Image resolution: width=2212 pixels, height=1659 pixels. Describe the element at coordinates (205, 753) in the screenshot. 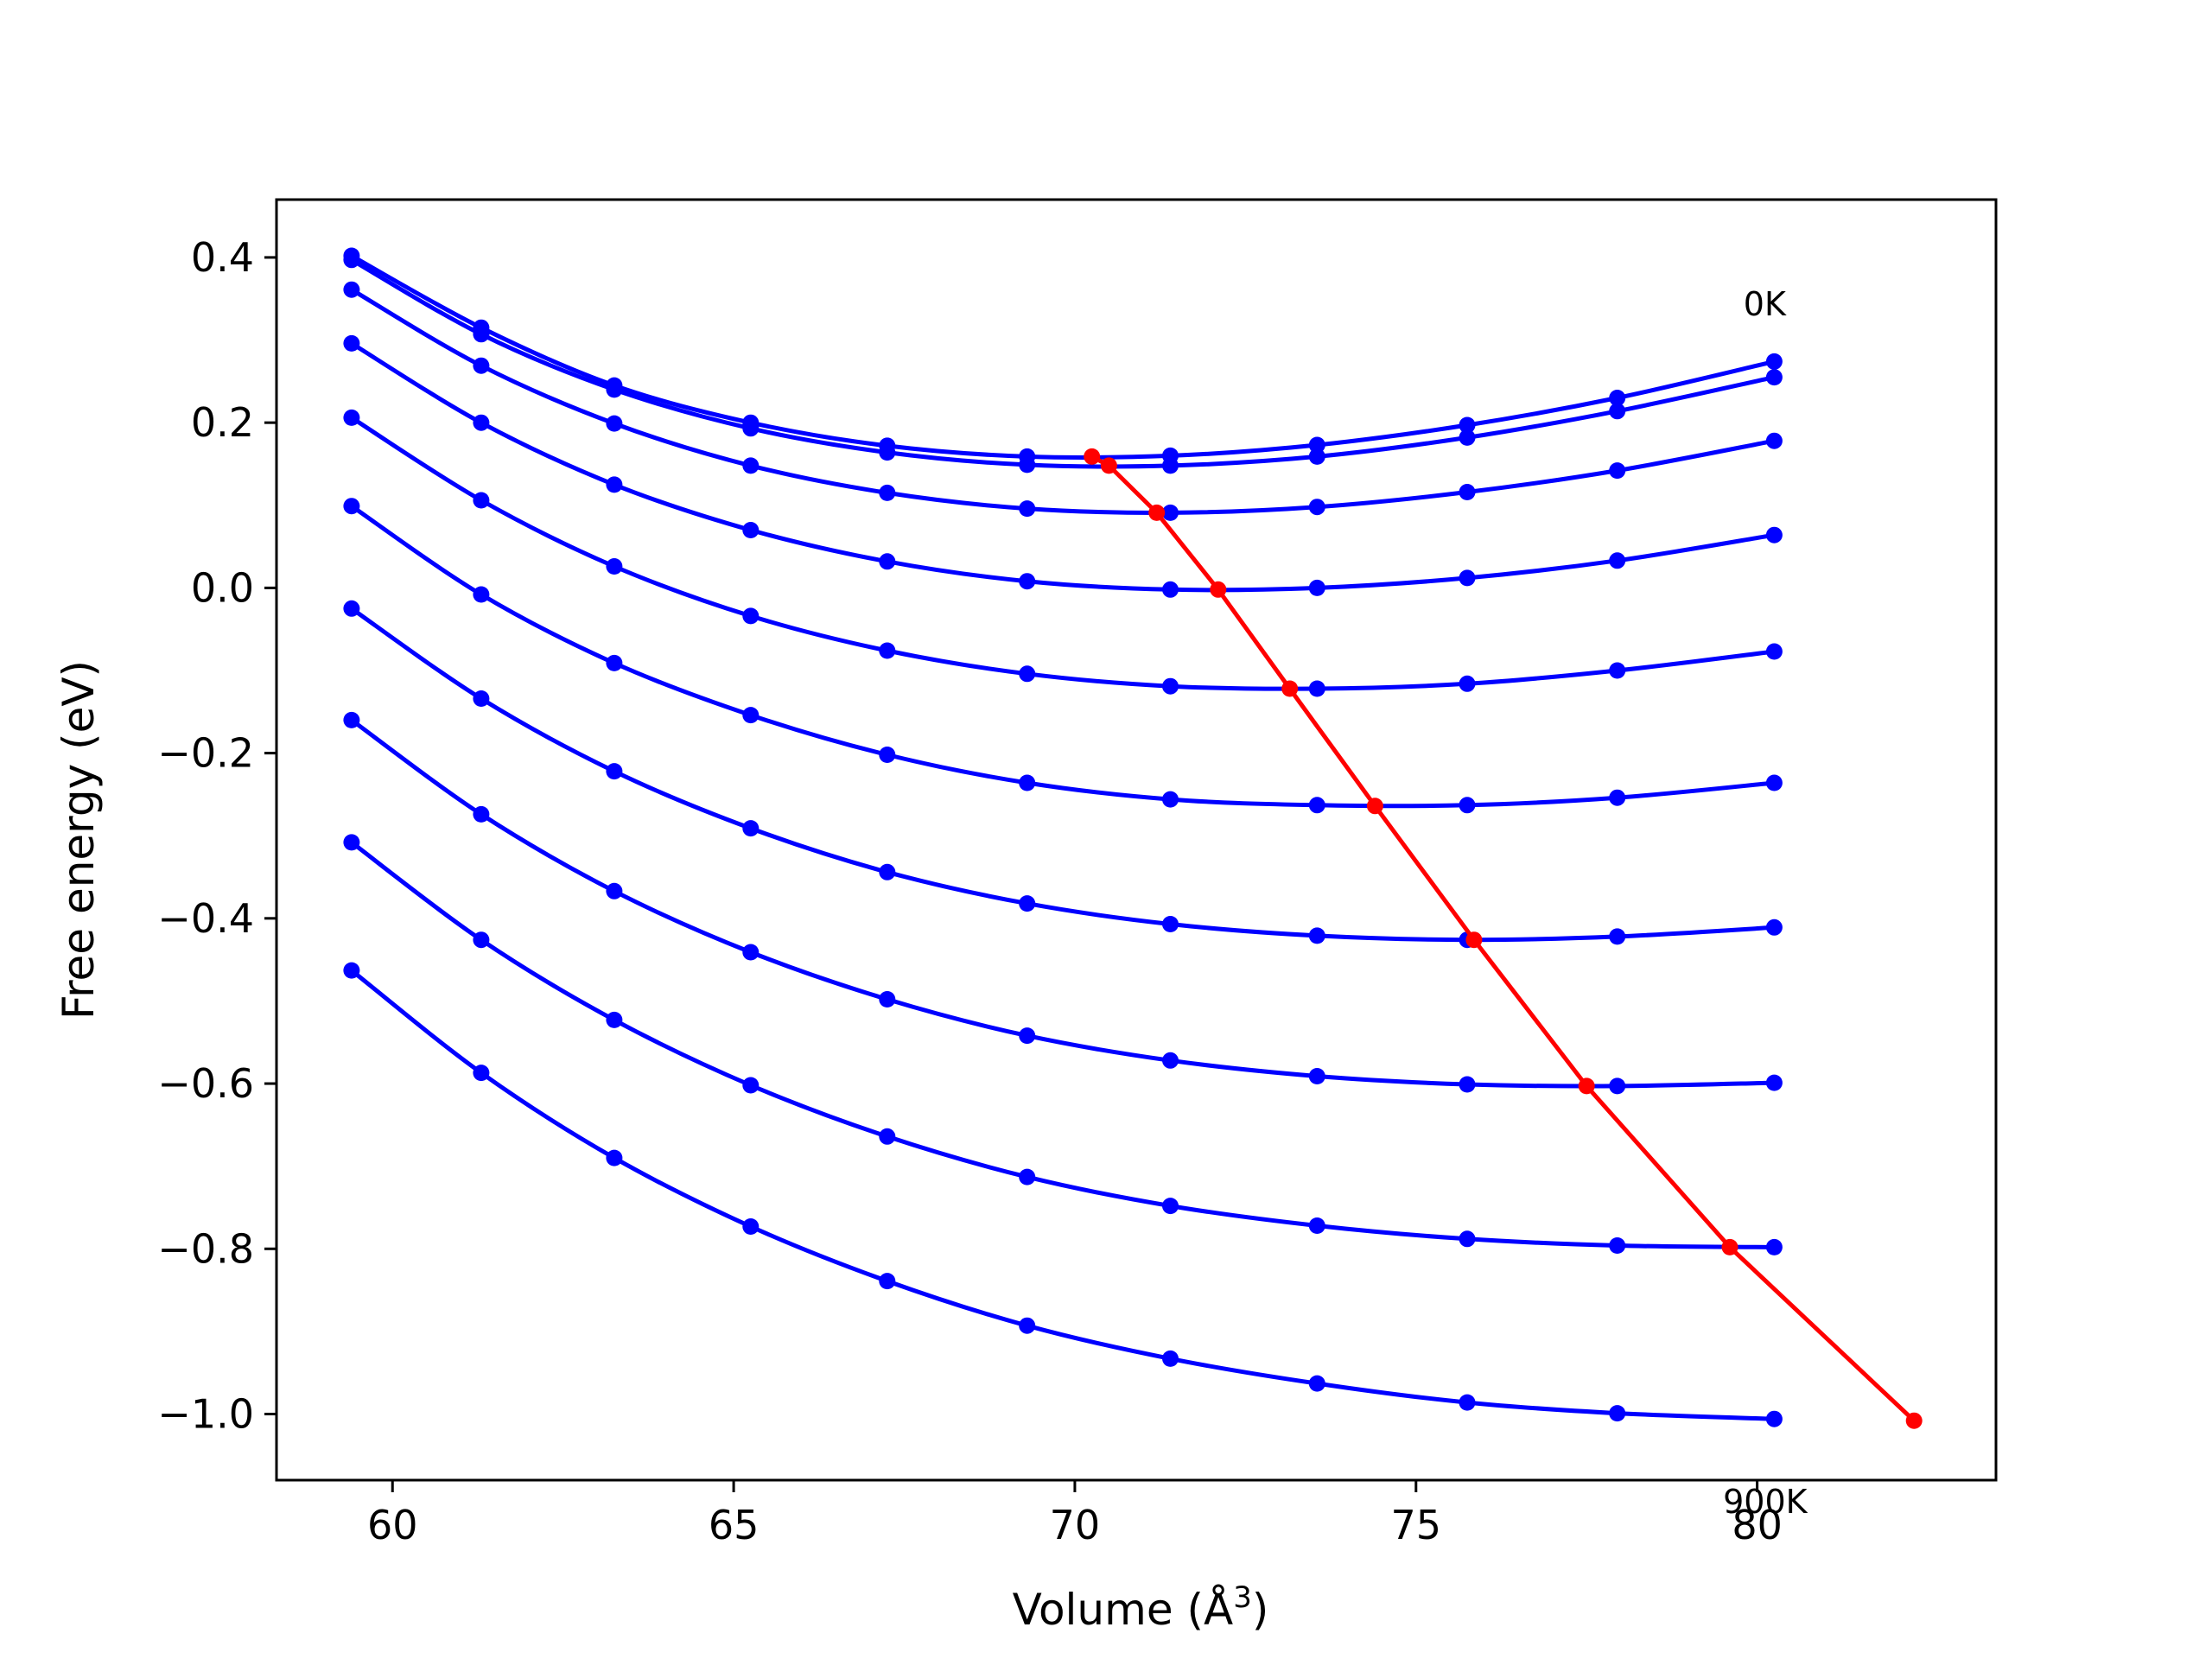

I see `y-tick-label: −0.2` at that location.